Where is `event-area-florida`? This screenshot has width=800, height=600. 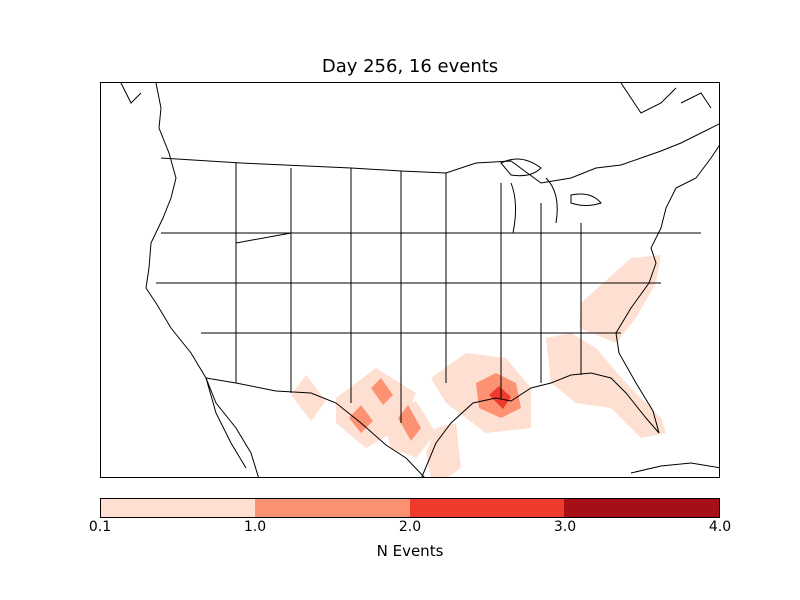 event-area-florida is located at coordinates (606, 385).